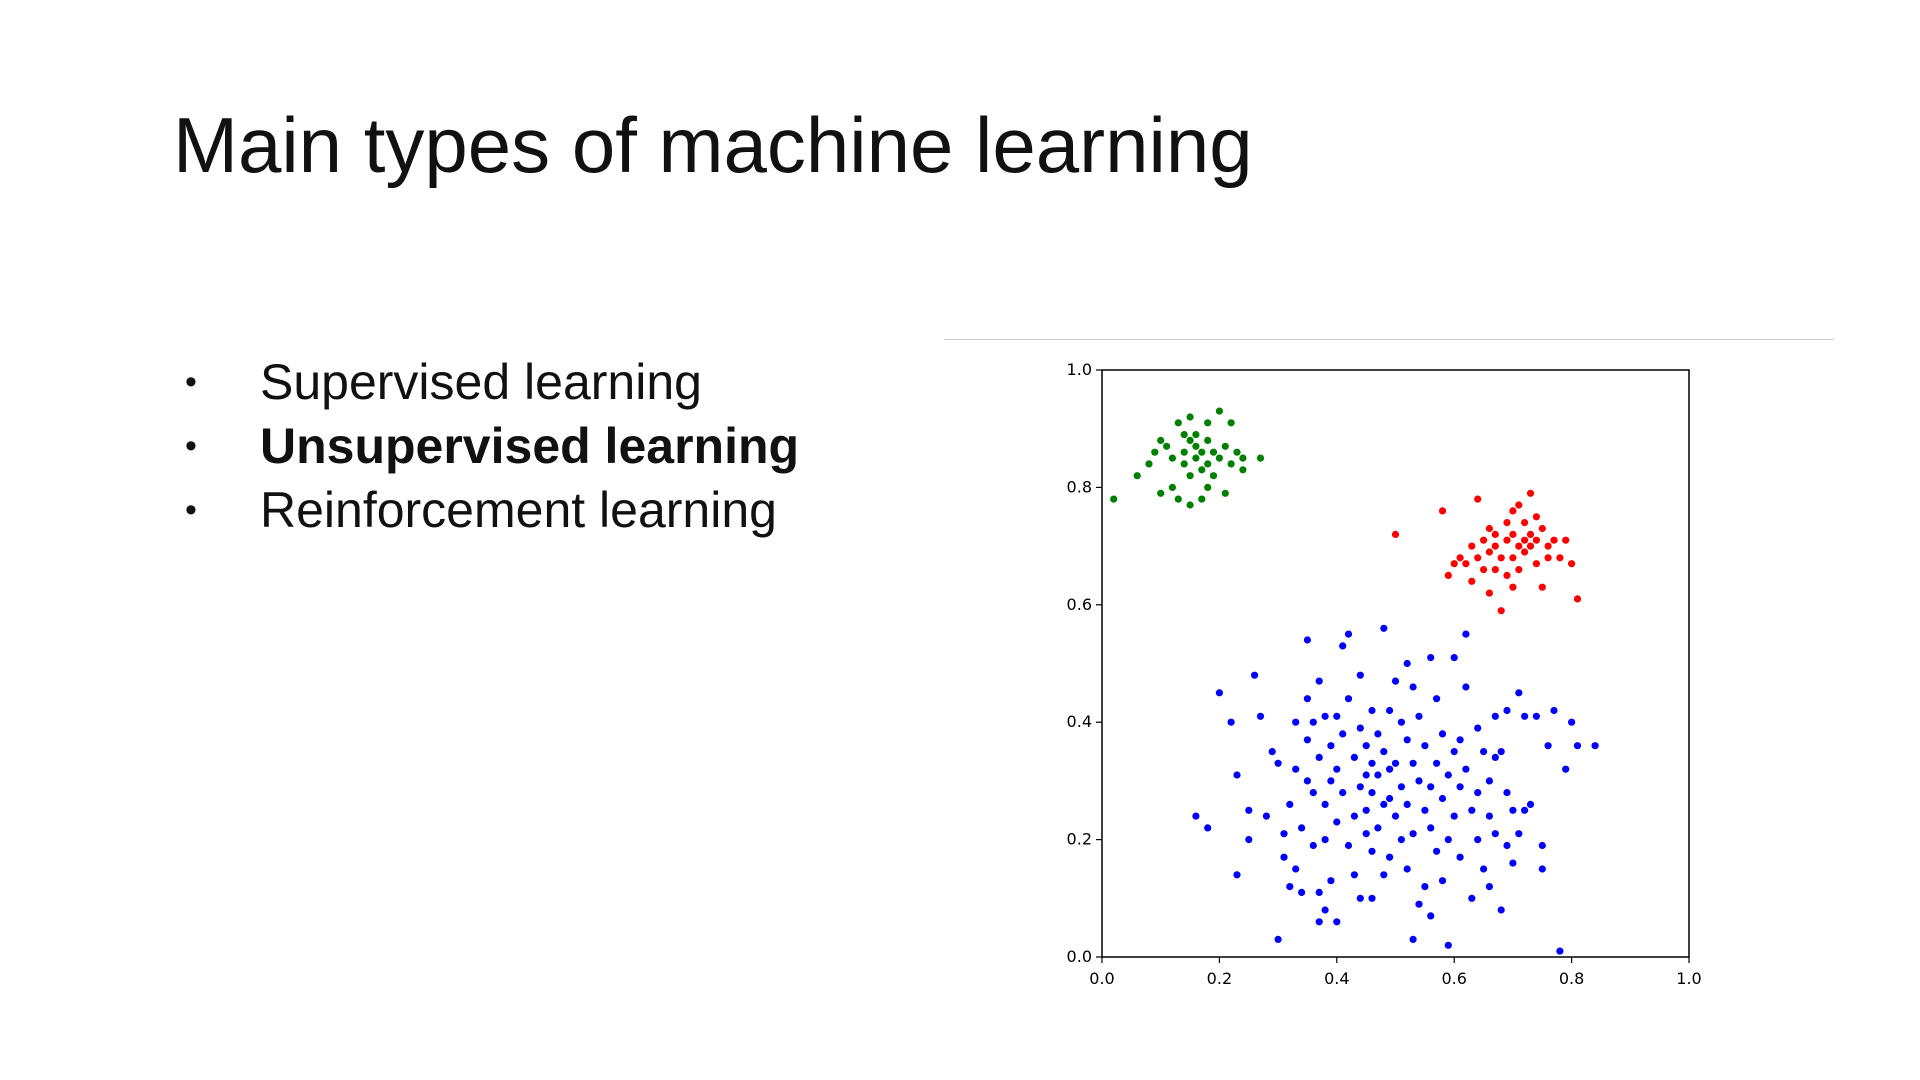 This screenshot has width=1920, height=1080. Describe the element at coordinates (1079, 369) in the screenshot. I see `y-tick-label: 1.0` at that location.